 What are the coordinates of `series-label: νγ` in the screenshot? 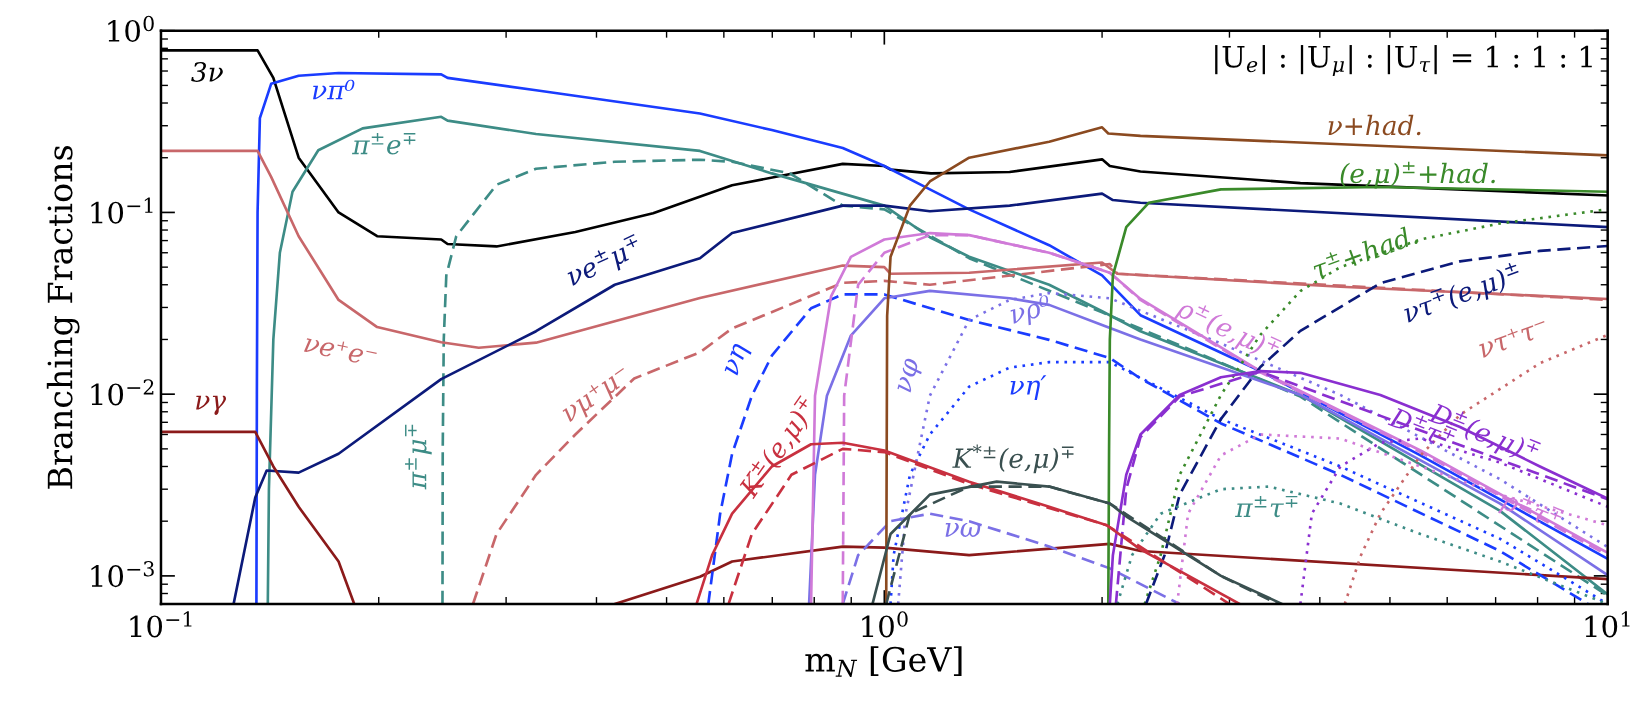 It's located at (211, 405).